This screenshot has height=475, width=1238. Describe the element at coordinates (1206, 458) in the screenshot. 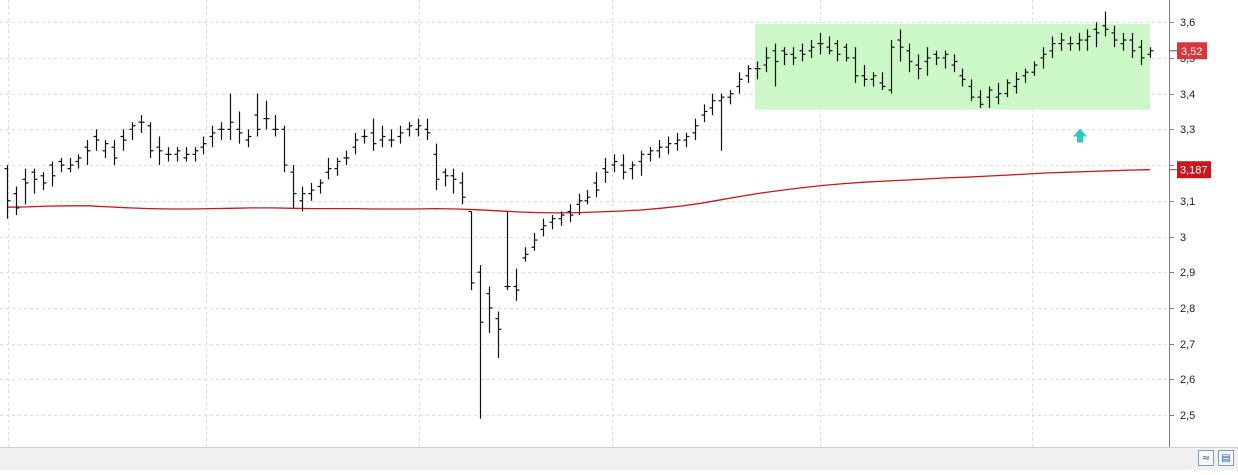

I see `expand-icon: ≈` at that location.